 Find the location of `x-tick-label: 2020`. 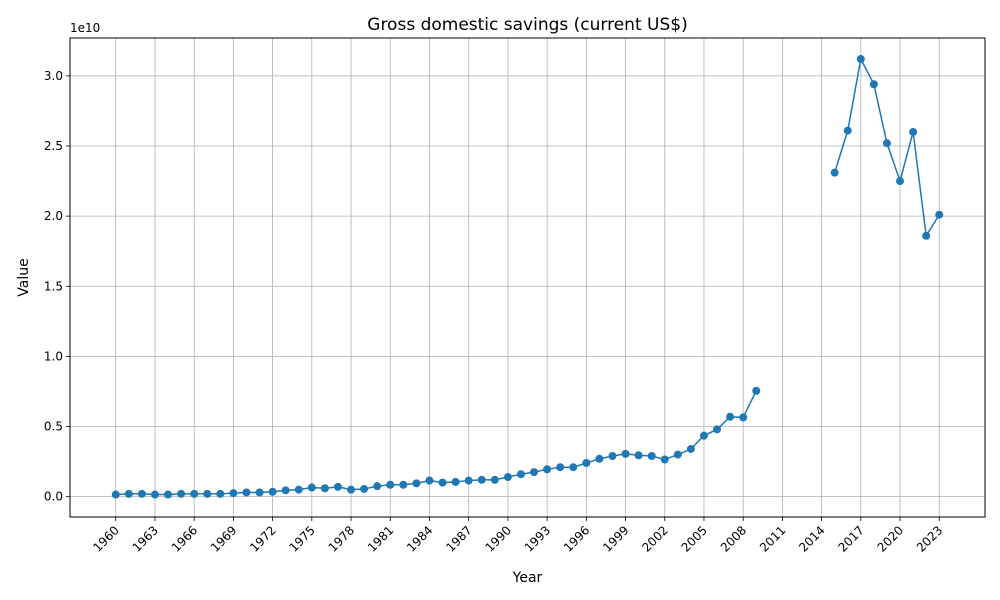

x-tick-label: 2020 is located at coordinates (890, 538).